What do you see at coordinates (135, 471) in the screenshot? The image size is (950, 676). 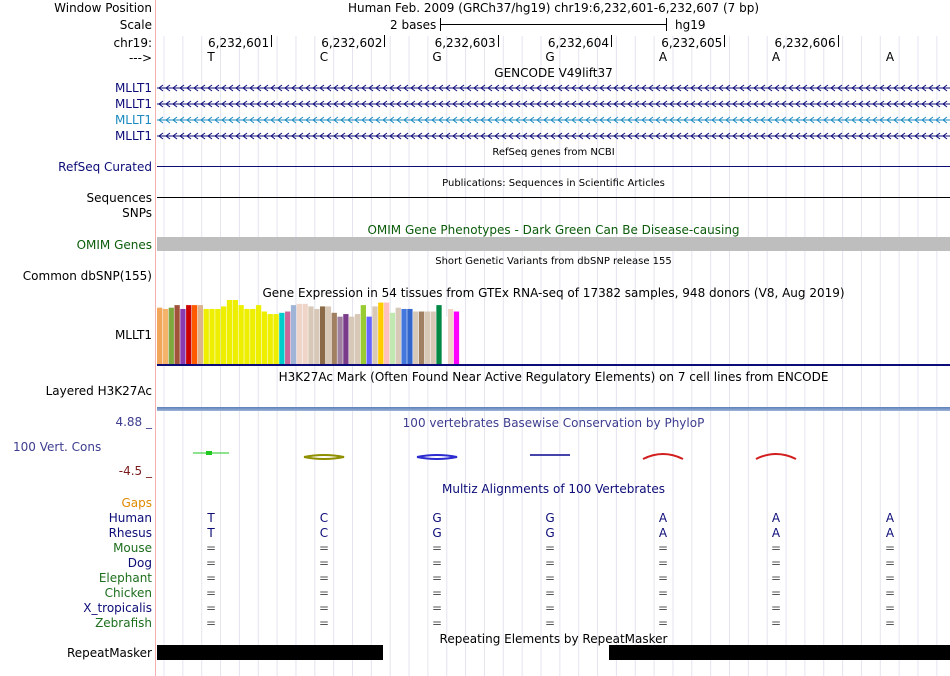 I see `phylop-min: -4.5 _` at bounding box center [135, 471].